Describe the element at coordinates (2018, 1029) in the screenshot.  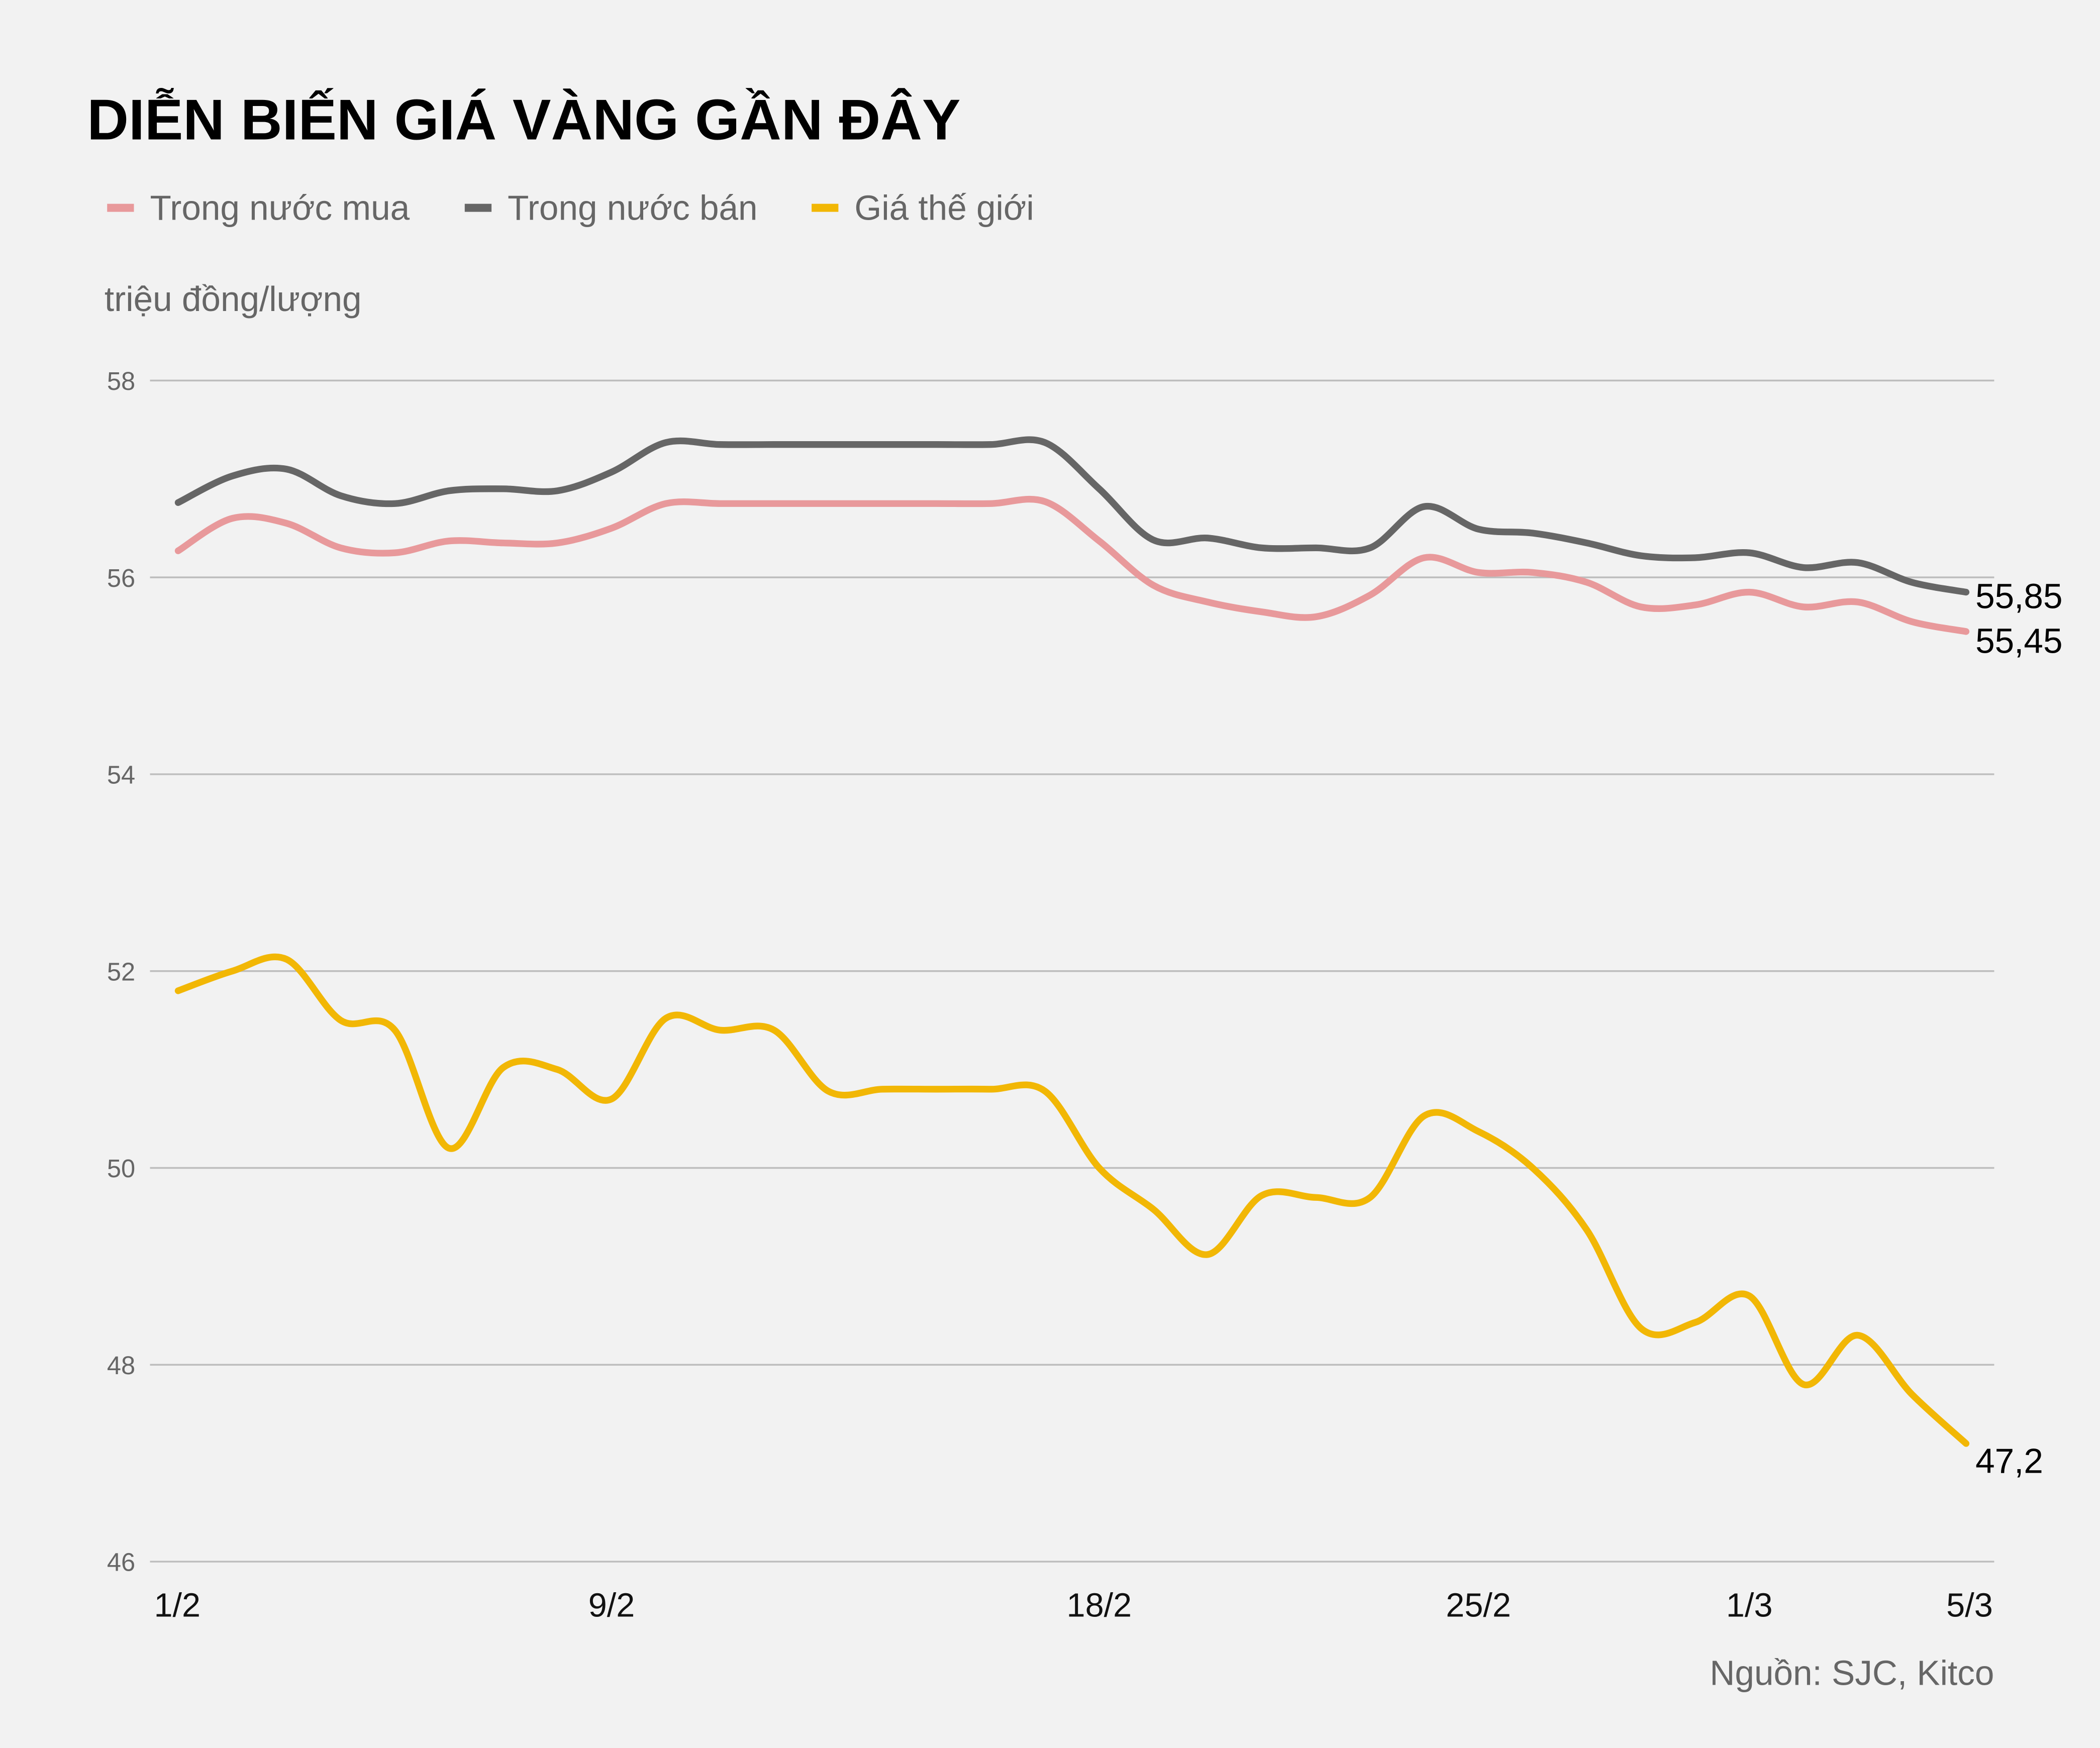
I see `end-labels: 55,45 55,85 47,2` at that location.